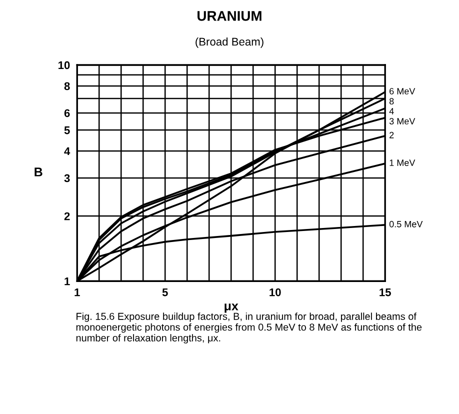 Image resolution: width=459 pixels, height=414 pixels. I want to click on y-axis-title: B, so click(38, 172).